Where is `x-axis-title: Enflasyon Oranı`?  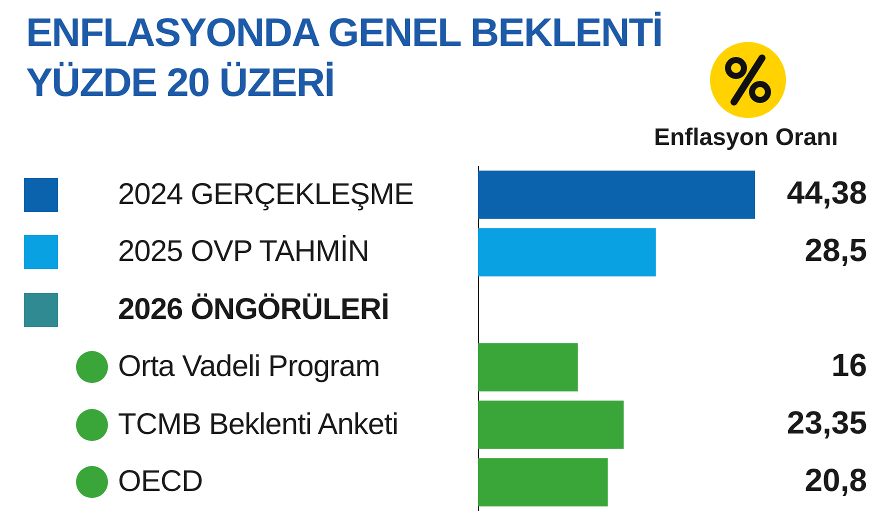
x-axis-title: Enflasyon Oranı is located at coordinates (745, 138).